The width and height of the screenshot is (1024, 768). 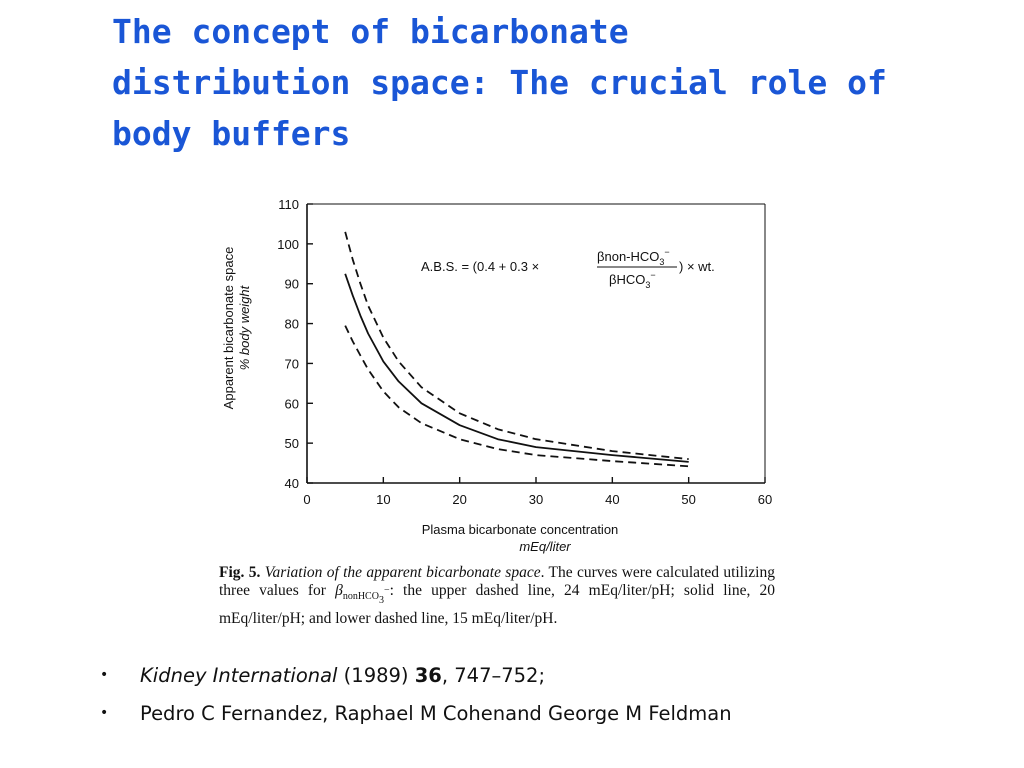 I want to click on formula-denominator-sub: 3, so click(x=647, y=285).